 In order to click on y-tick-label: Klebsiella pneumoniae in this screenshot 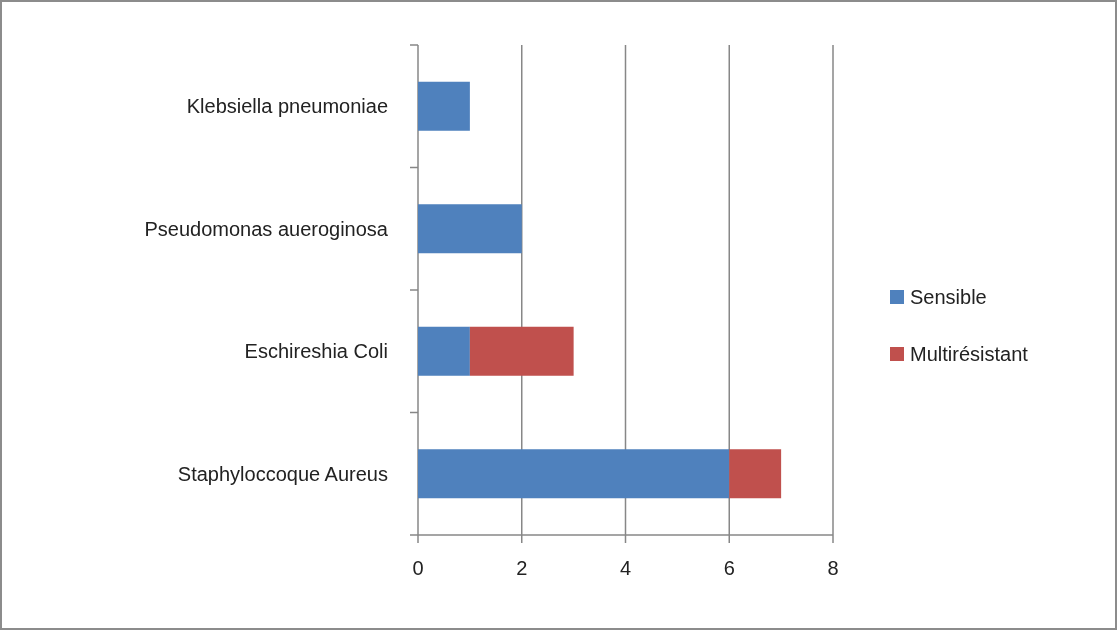, I will do `click(287, 106)`.